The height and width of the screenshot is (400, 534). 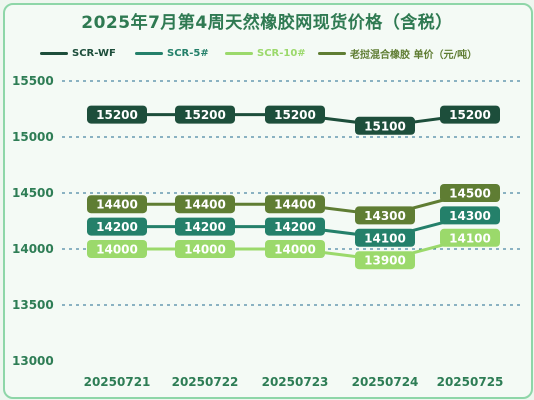 I want to click on x-tick-label: 20250725, so click(x=470, y=382).